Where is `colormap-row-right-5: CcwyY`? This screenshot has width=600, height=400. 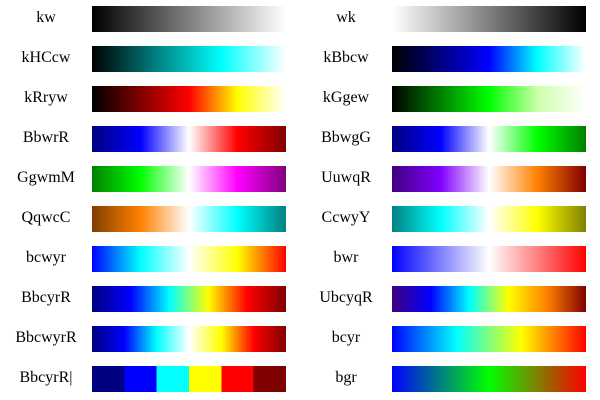
colormap-row-right-5: CcwyY is located at coordinates (450, 220).